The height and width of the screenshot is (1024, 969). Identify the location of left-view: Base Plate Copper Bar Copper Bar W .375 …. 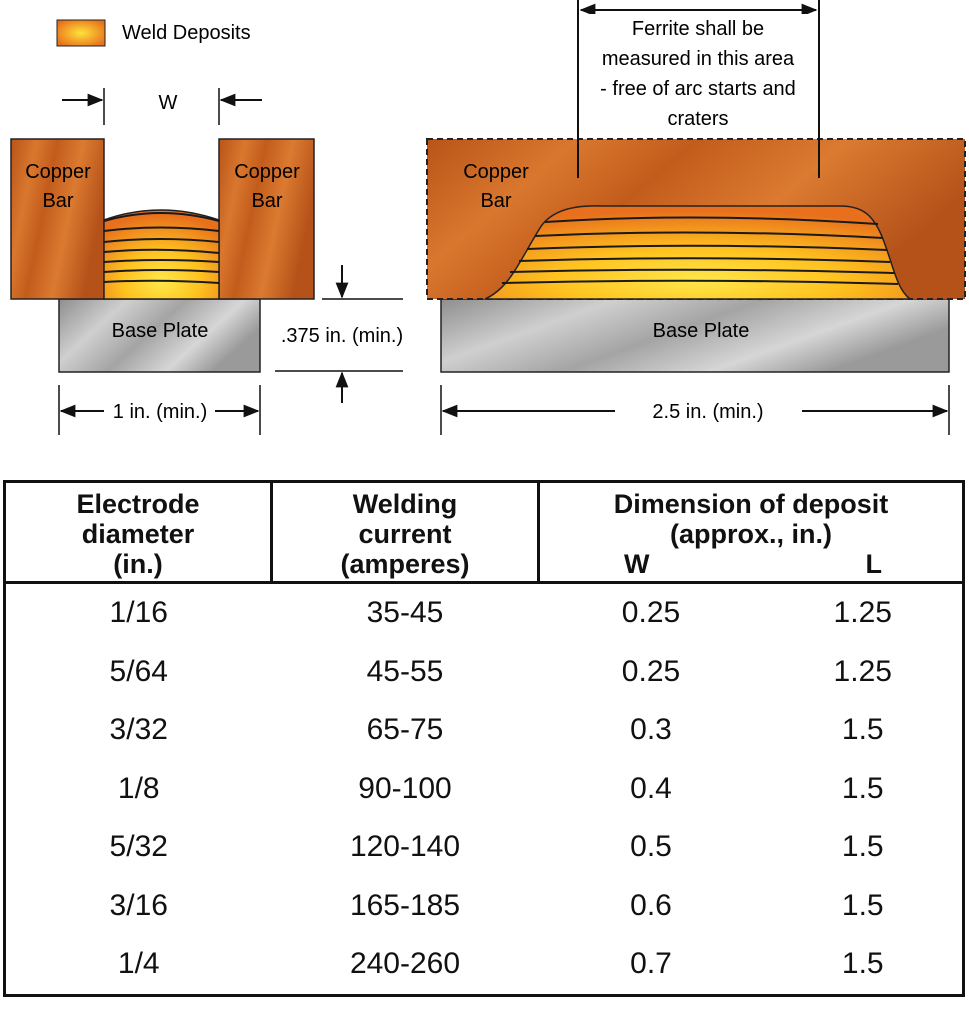
(206, 261).